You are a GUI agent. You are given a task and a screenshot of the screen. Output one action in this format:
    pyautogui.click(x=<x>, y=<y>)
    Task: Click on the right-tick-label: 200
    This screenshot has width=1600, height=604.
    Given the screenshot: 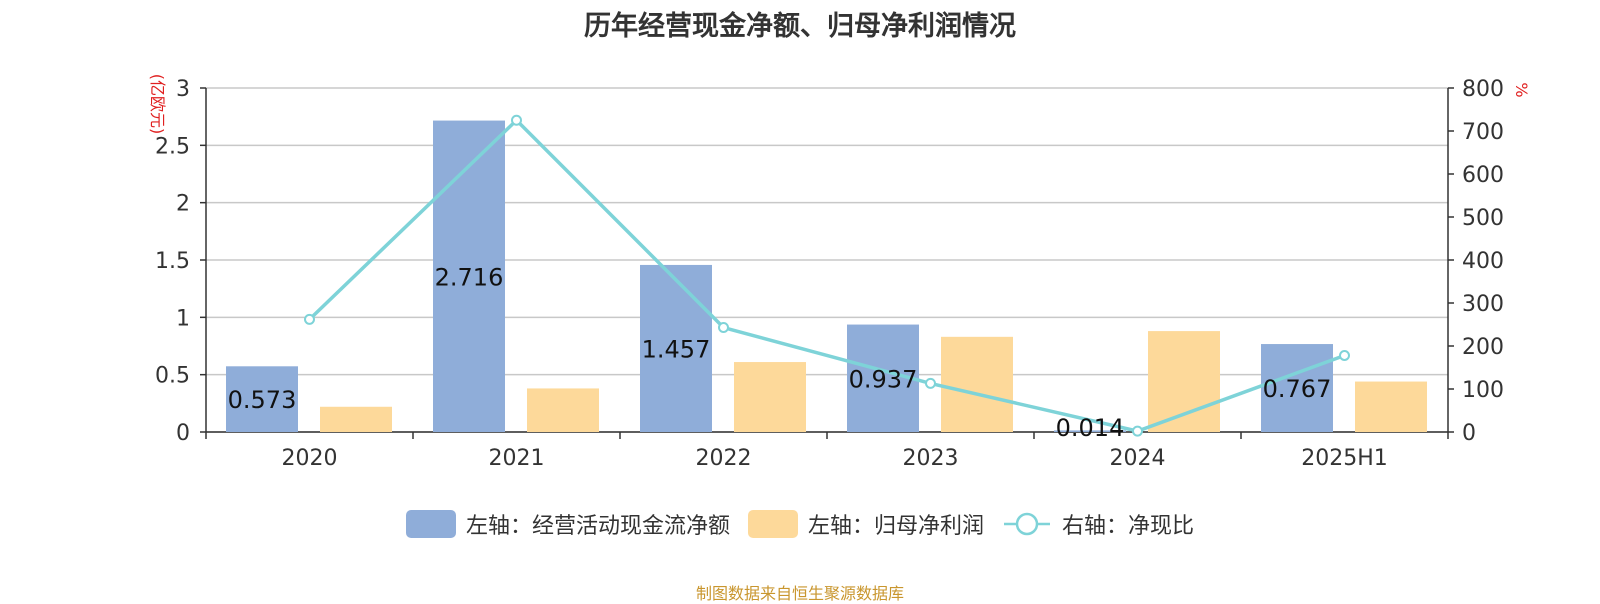 What is the action you would take?
    pyautogui.click(x=1483, y=347)
    